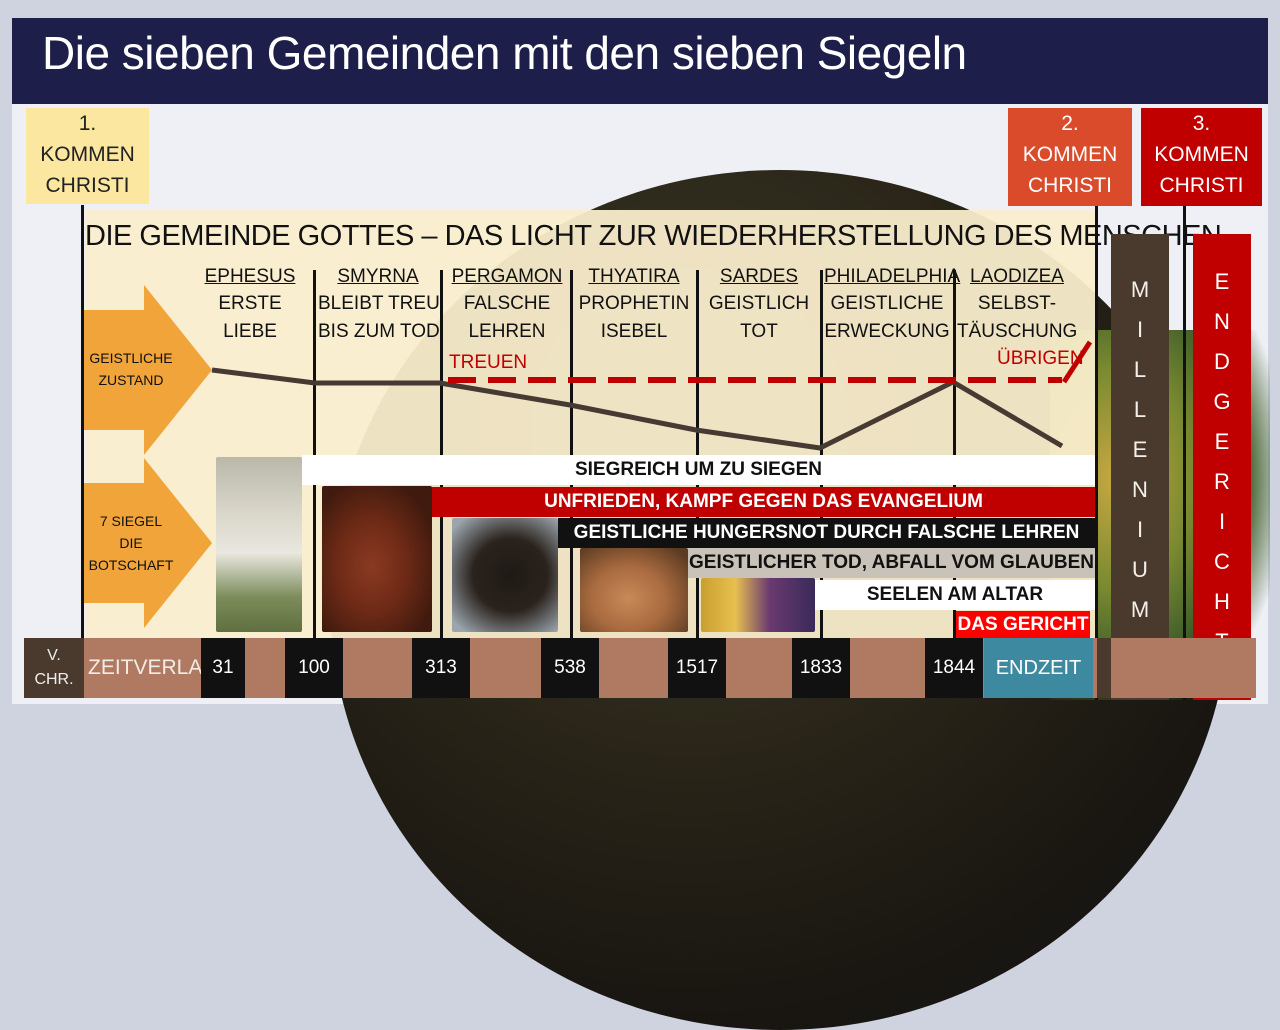 The width and height of the screenshot is (1280, 1030). What do you see at coordinates (131, 521) in the screenshot?
I see `arrow-text: 7 SIEGEL` at bounding box center [131, 521].